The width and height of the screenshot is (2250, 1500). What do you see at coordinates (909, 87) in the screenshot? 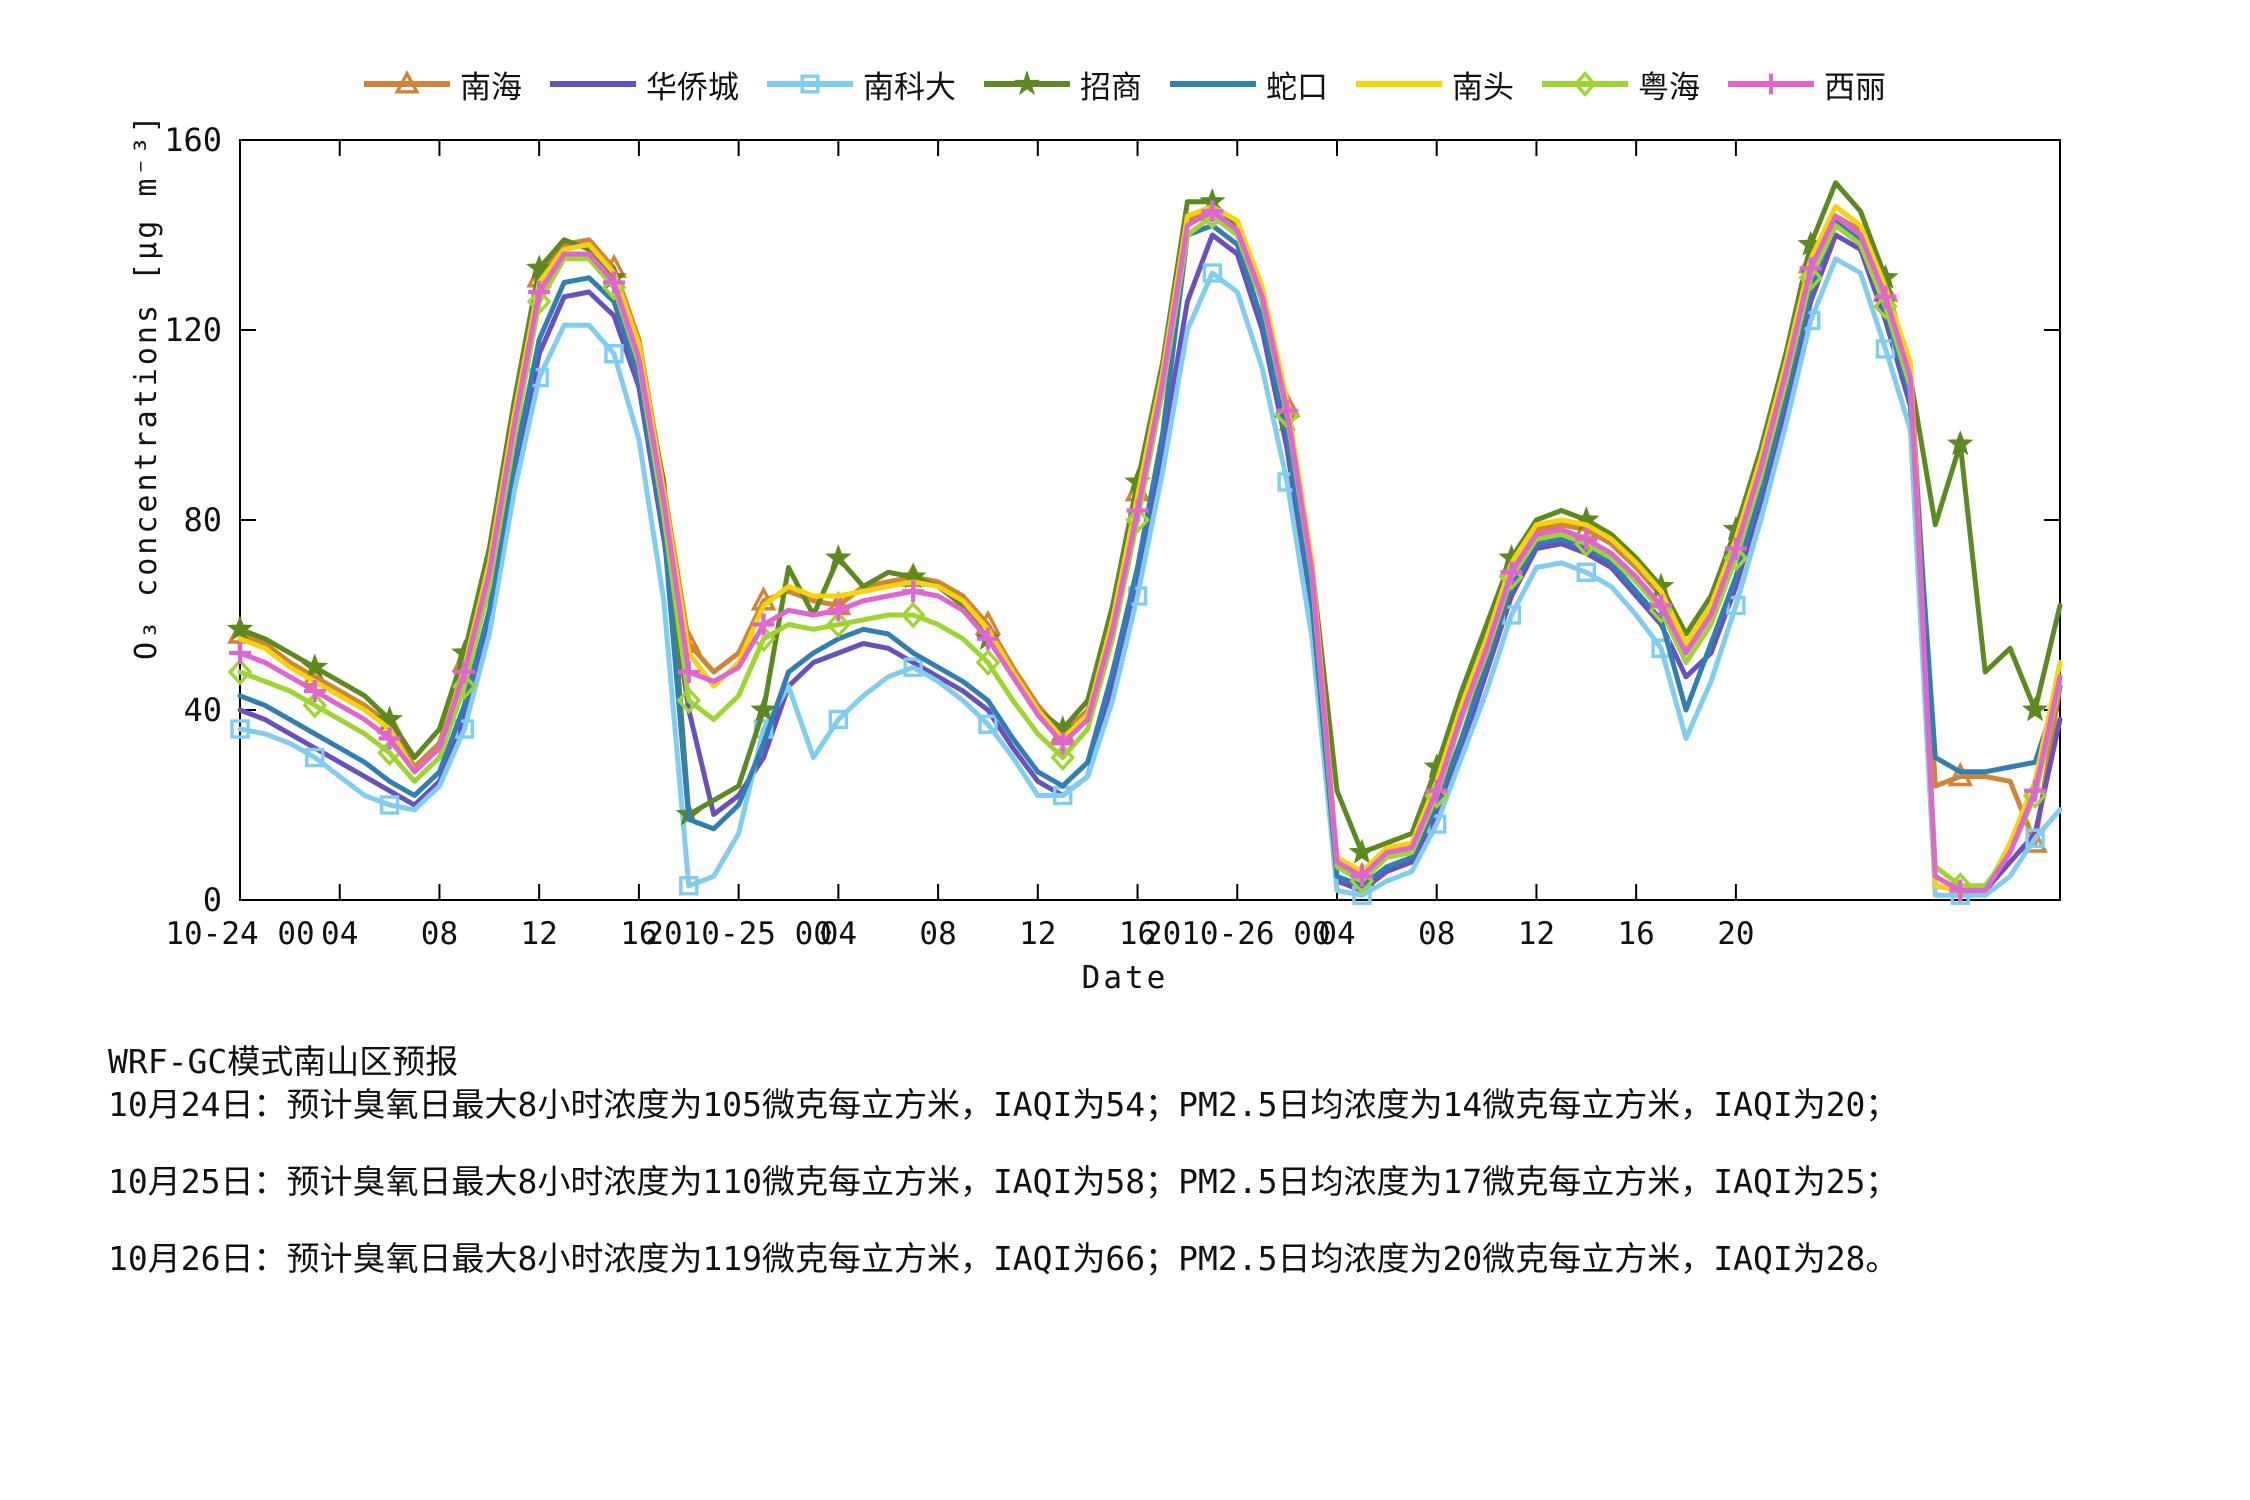
I see `legend-label: 南科大` at bounding box center [909, 87].